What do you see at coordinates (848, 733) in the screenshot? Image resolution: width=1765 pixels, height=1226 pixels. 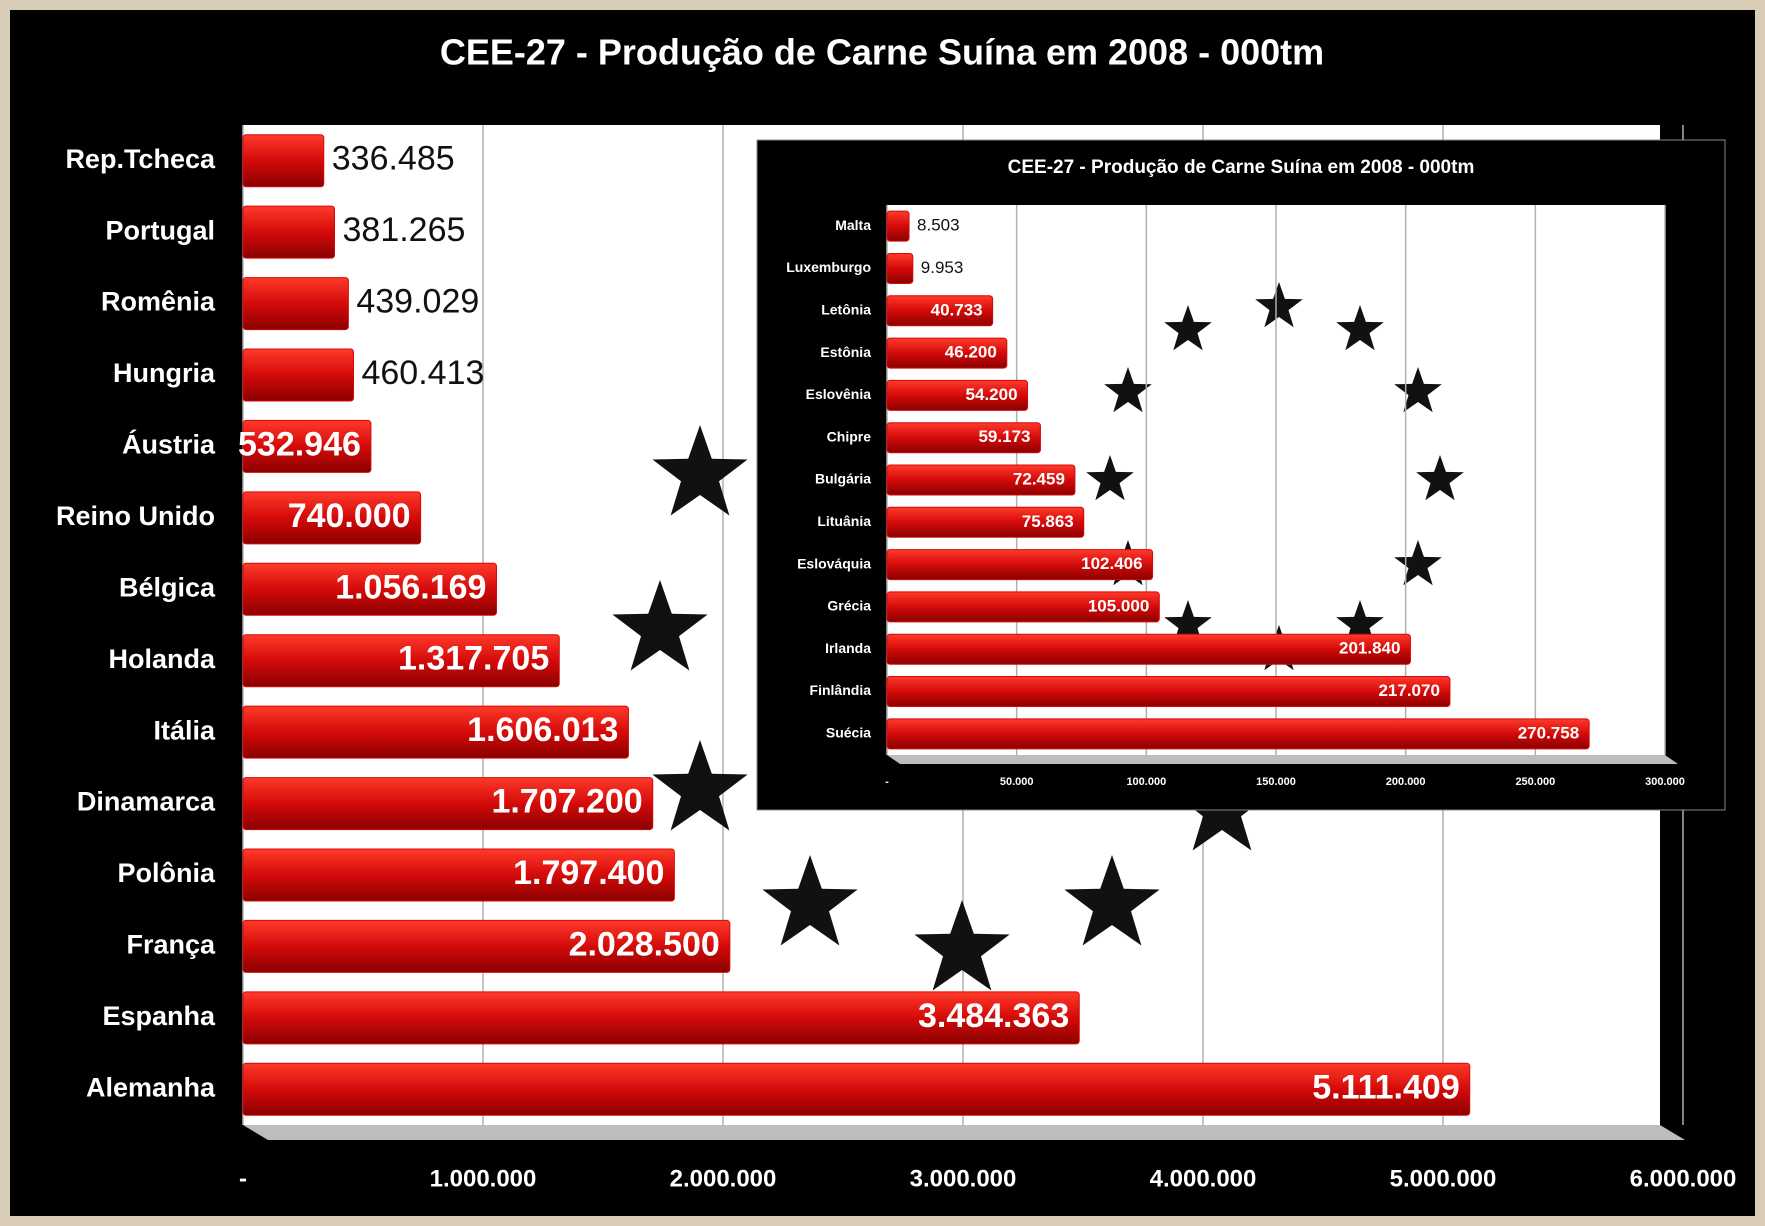 I see `category-label: Suécia` at bounding box center [848, 733].